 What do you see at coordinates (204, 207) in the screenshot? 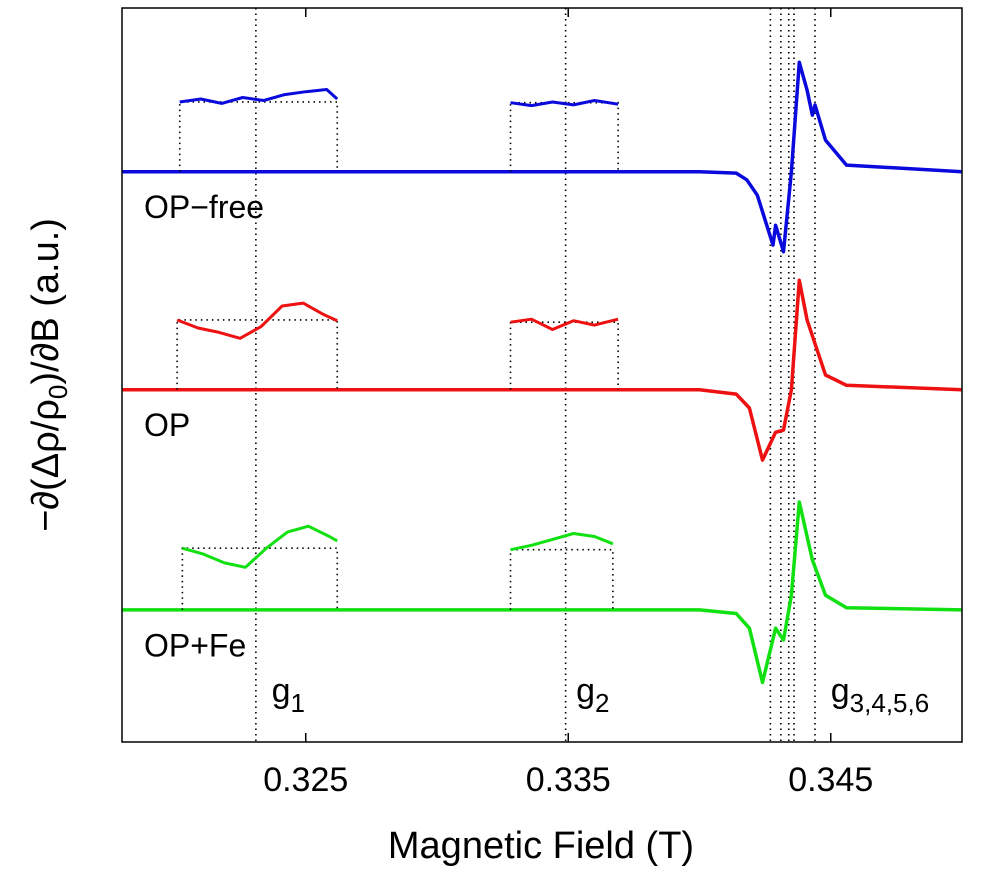
I see `series-label: OP−free` at bounding box center [204, 207].